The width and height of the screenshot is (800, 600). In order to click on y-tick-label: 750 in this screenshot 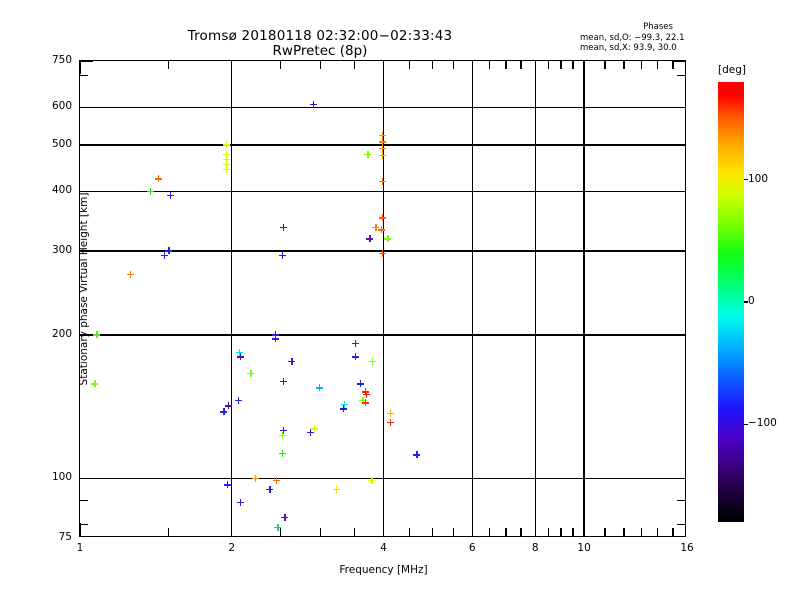, I will do `click(61, 60)`.